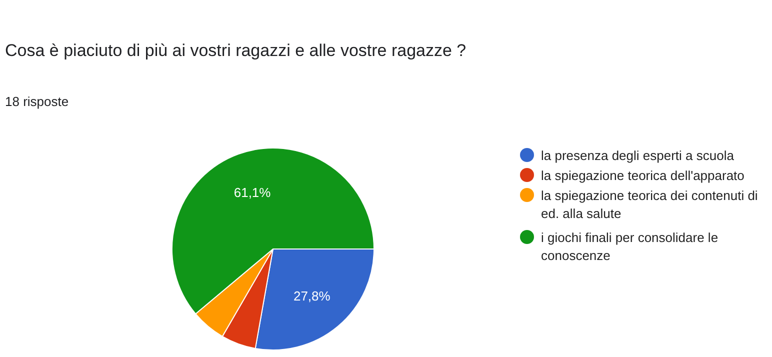  I want to click on data-label: 61,1%, so click(253, 192).